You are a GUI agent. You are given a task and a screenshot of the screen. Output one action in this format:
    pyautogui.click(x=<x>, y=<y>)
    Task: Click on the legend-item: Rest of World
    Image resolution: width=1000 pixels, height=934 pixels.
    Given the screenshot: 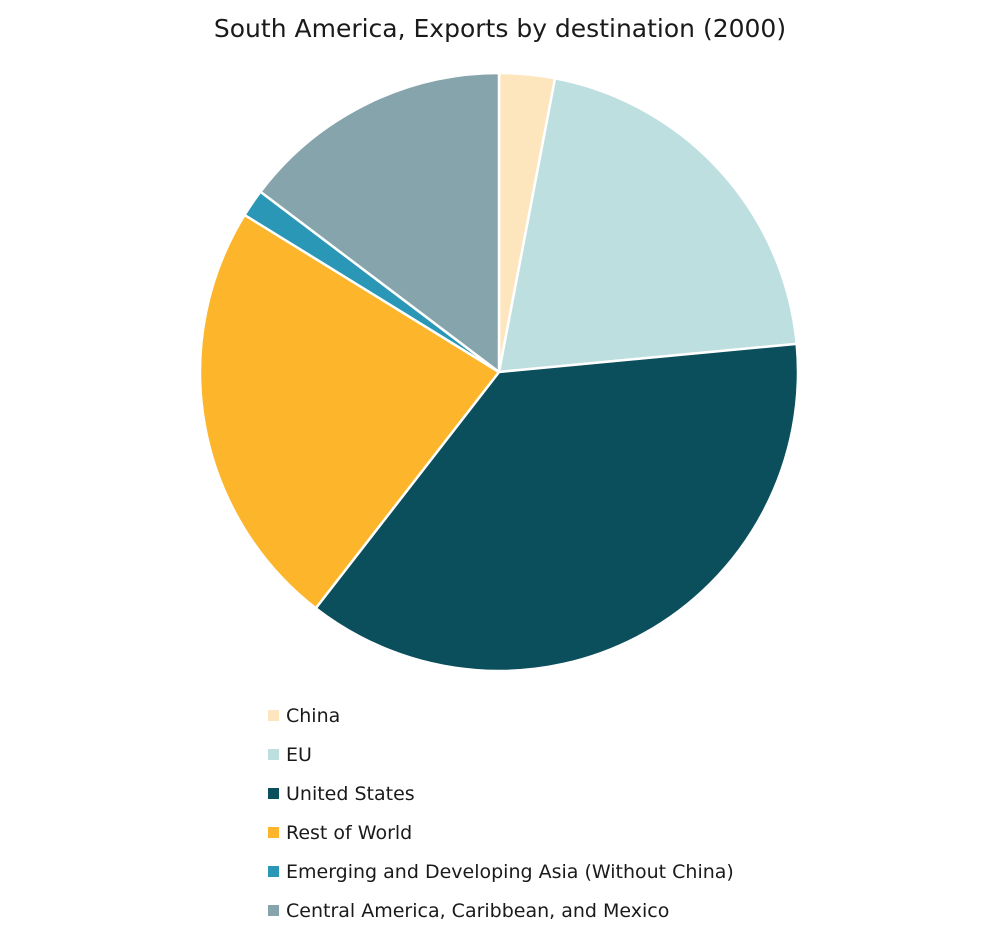 What is the action you would take?
    pyautogui.click(x=618, y=832)
    